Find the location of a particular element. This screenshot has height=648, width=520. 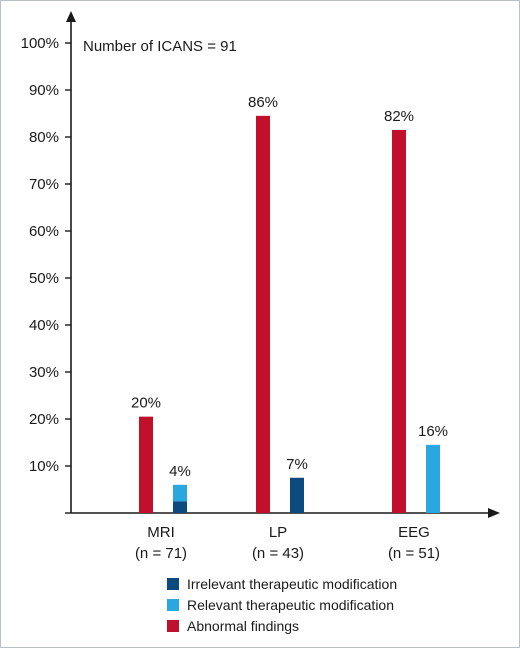

legend-item-irrelevant: Irrelevant therapeutic modification is located at coordinates (282, 583).